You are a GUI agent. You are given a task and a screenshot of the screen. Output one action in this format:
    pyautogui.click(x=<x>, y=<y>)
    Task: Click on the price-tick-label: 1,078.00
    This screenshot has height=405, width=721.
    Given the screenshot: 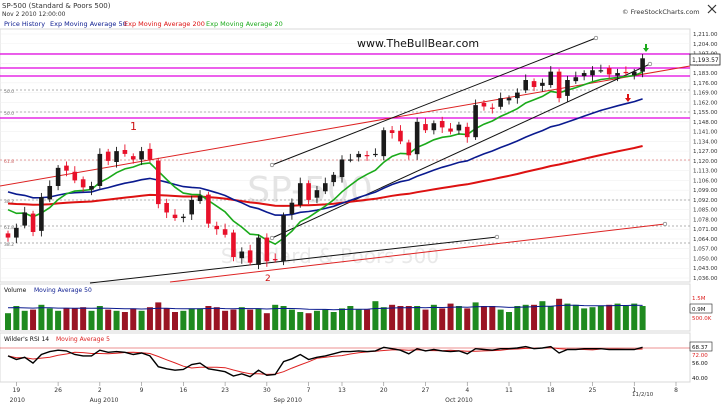 What is the action you would take?
    pyautogui.click(x=705, y=220)
    